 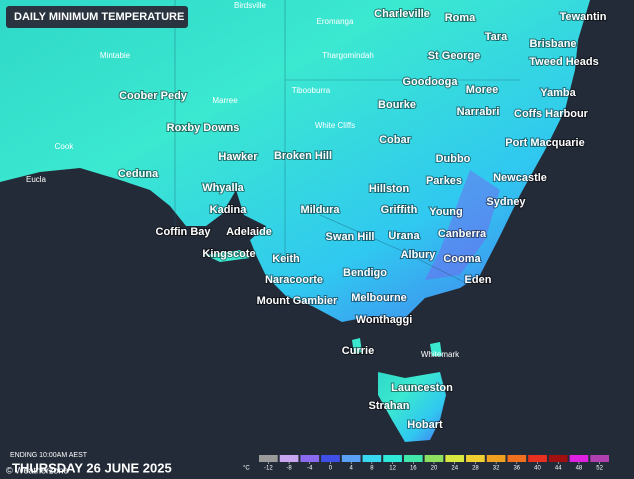 What do you see at coordinates (496, 469) in the screenshot?
I see `legend-tick-label: 32` at bounding box center [496, 469].